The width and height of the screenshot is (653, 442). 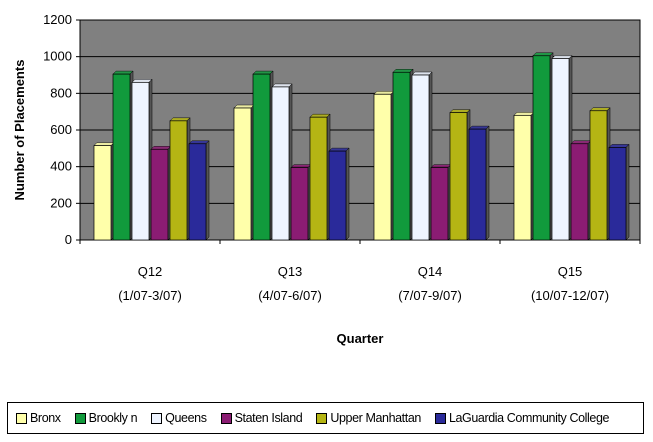 What do you see at coordinates (570, 271) in the screenshot?
I see `x-category-label: Q15` at bounding box center [570, 271].